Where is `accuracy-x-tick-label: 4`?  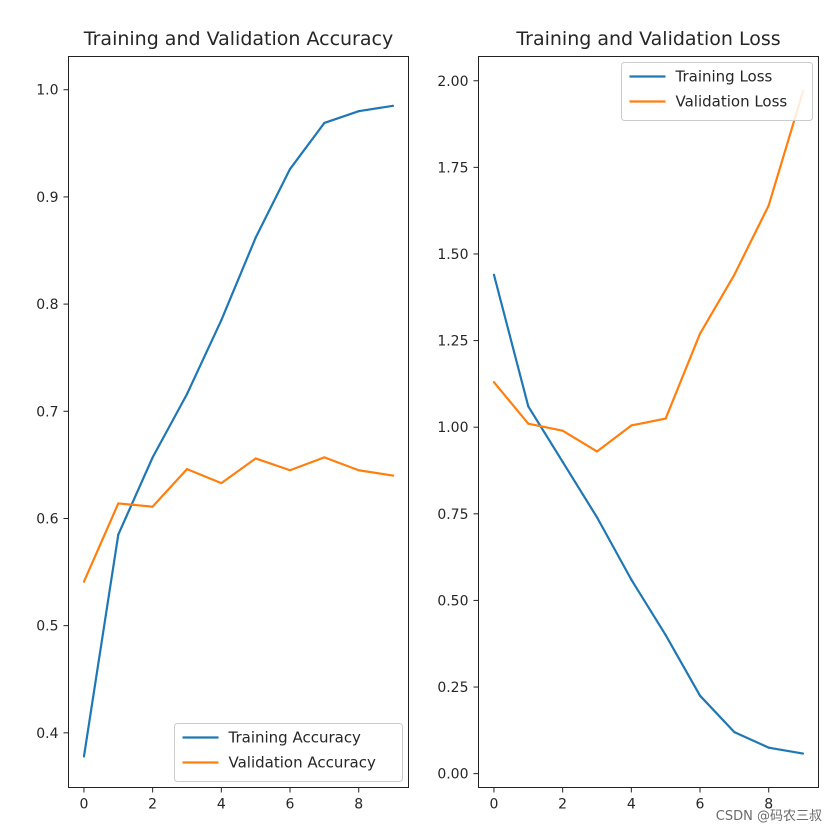
accuracy-x-tick-label: 4 is located at coordinates (221, 805).